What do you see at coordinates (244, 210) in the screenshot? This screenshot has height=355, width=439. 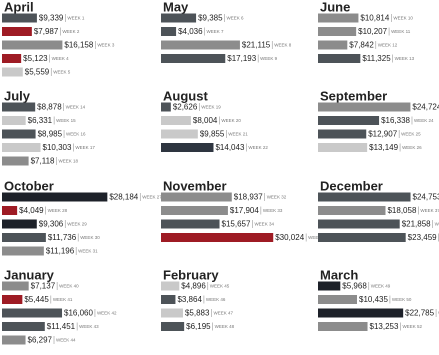 I see `value-label: $17,904` at bounding box center [244, 210].